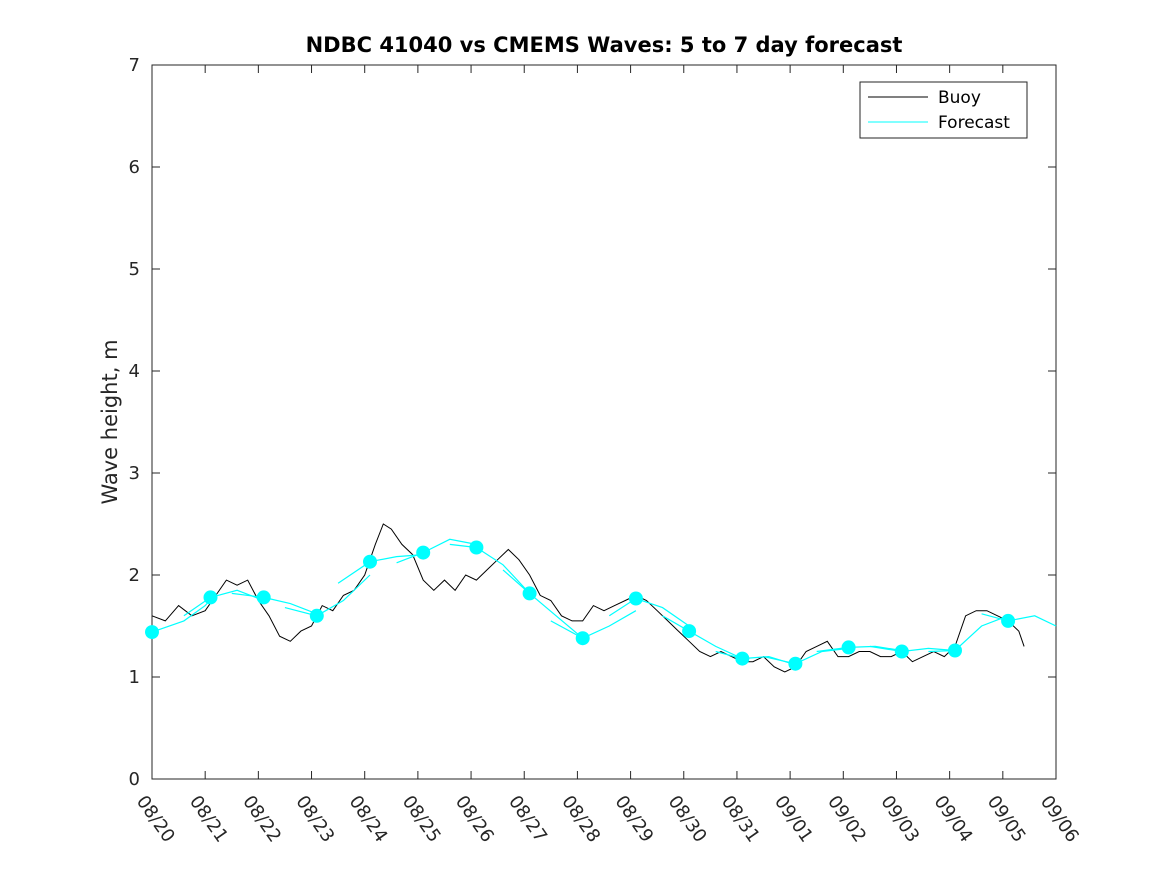 The height and width of the screenshot is (875, 1167). Describe the element at coordinates (588, 598) in the screenshot. I see `buoy-series-line` at that location.